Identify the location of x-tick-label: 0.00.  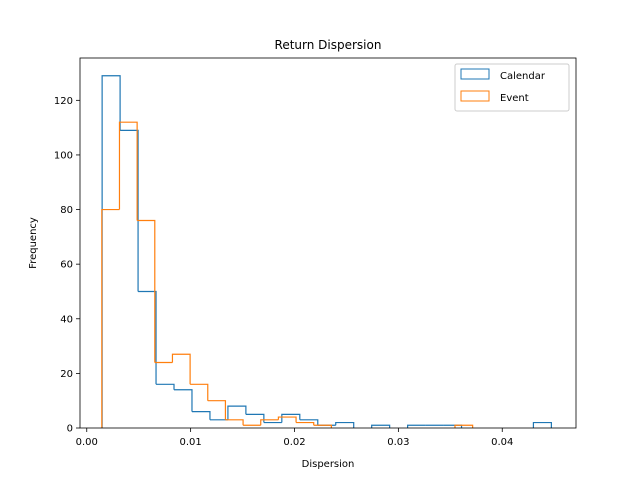
(87, 442).